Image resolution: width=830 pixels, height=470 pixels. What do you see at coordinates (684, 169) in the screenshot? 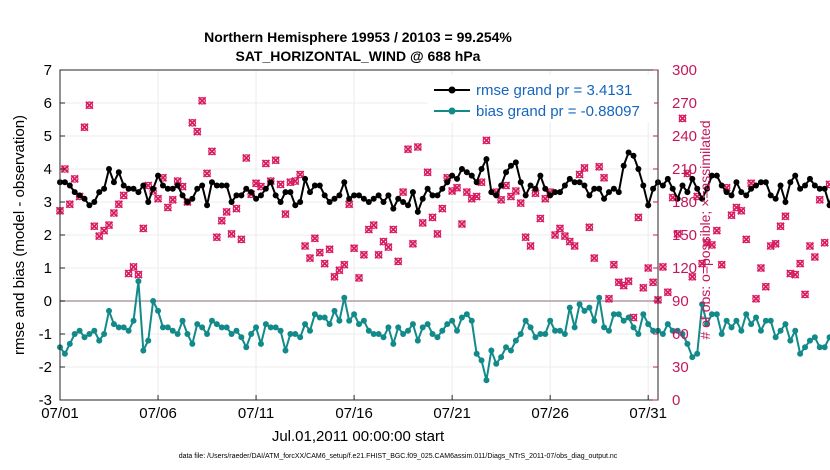
I see `y2-tick-label: 210` at bounding box center [684, 169].